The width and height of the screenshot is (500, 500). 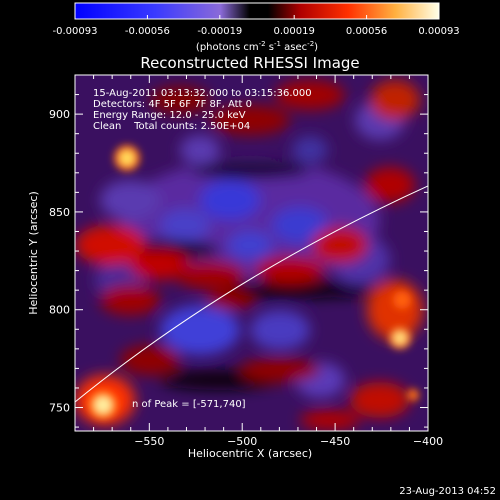 What do you see at coordinates (59, 408) in the screenshot?
I see `y-tick-label: 750` at bounding box center [59, 408].